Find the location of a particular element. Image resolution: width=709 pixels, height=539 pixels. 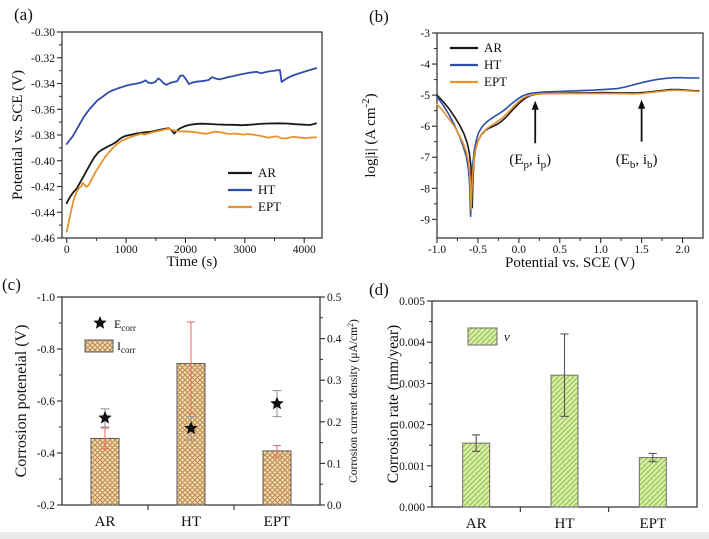

svg-text: -0.32 is located at coordinates (43, 59).